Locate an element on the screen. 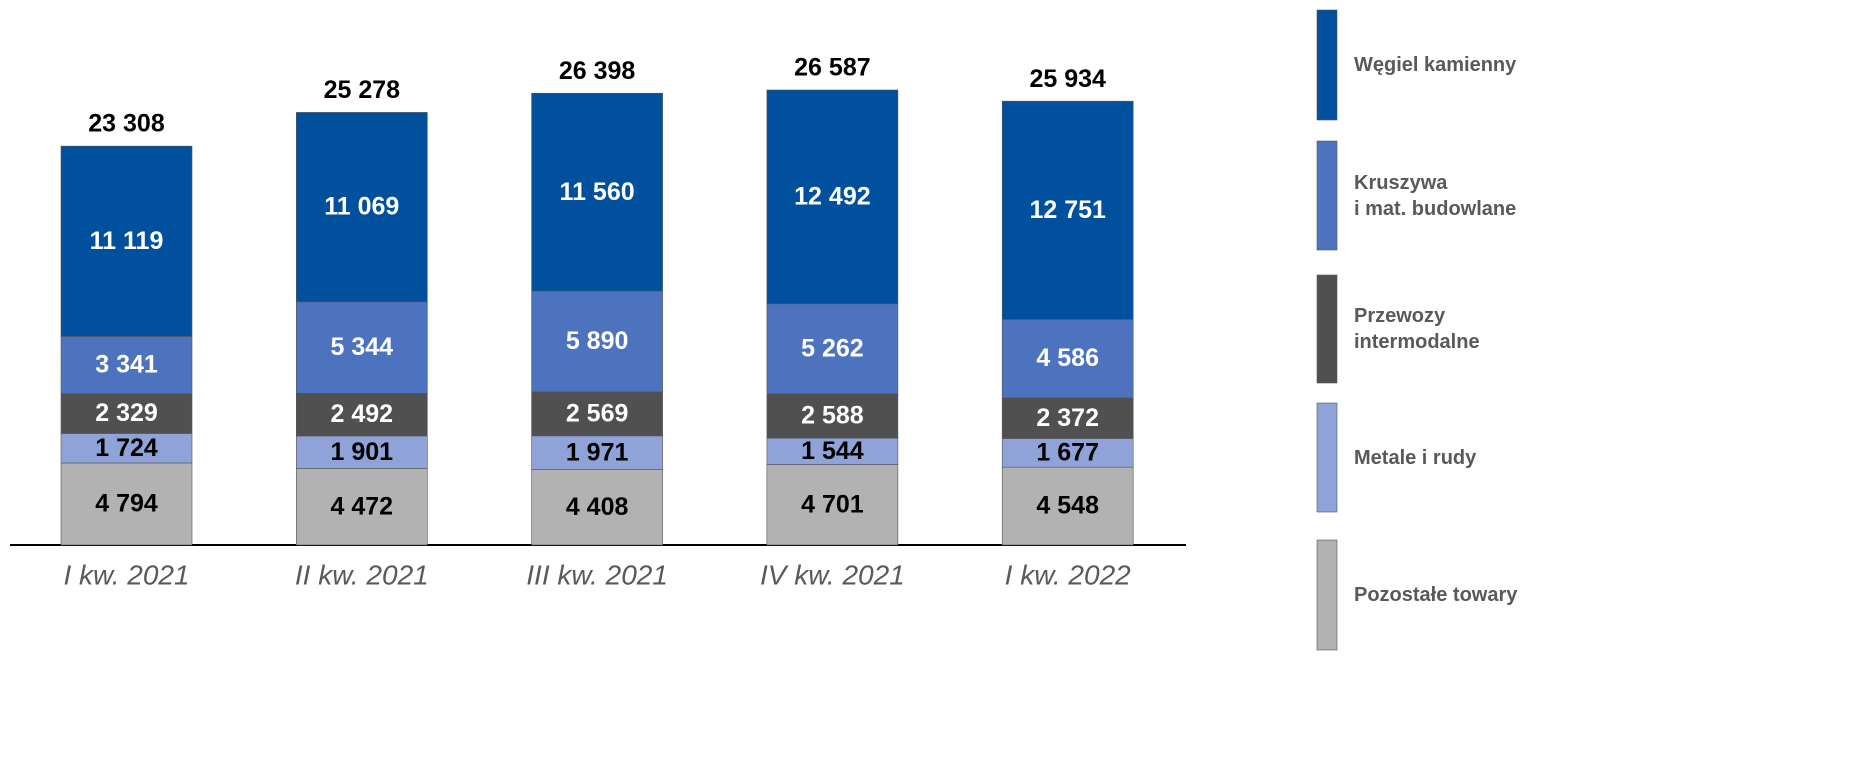 This screenshot has height=772, width=1865. value-label: 2 372 is located at coordinates (1067, 418).